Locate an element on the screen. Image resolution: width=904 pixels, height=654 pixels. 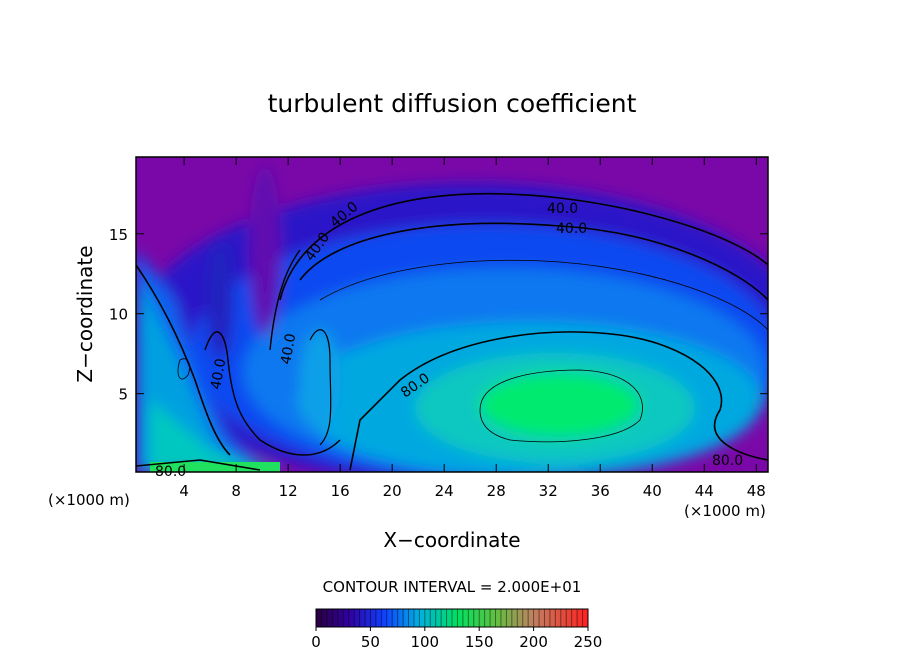
x-tick-label: 32 is located at coordinates (548, 491).